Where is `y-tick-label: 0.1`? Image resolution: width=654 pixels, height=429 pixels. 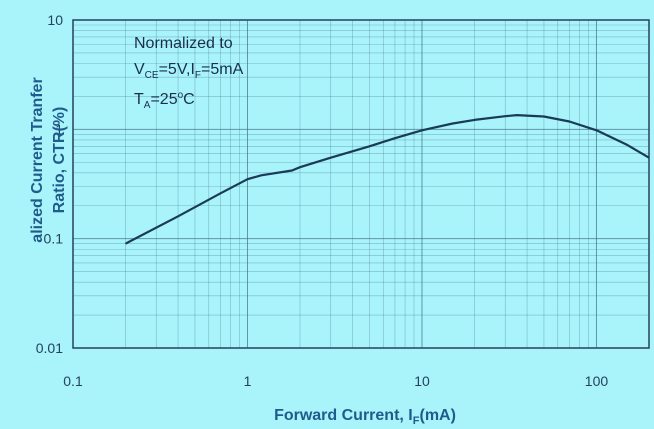 y-tick-label: 0.1 is located at coordinates (54, 239).